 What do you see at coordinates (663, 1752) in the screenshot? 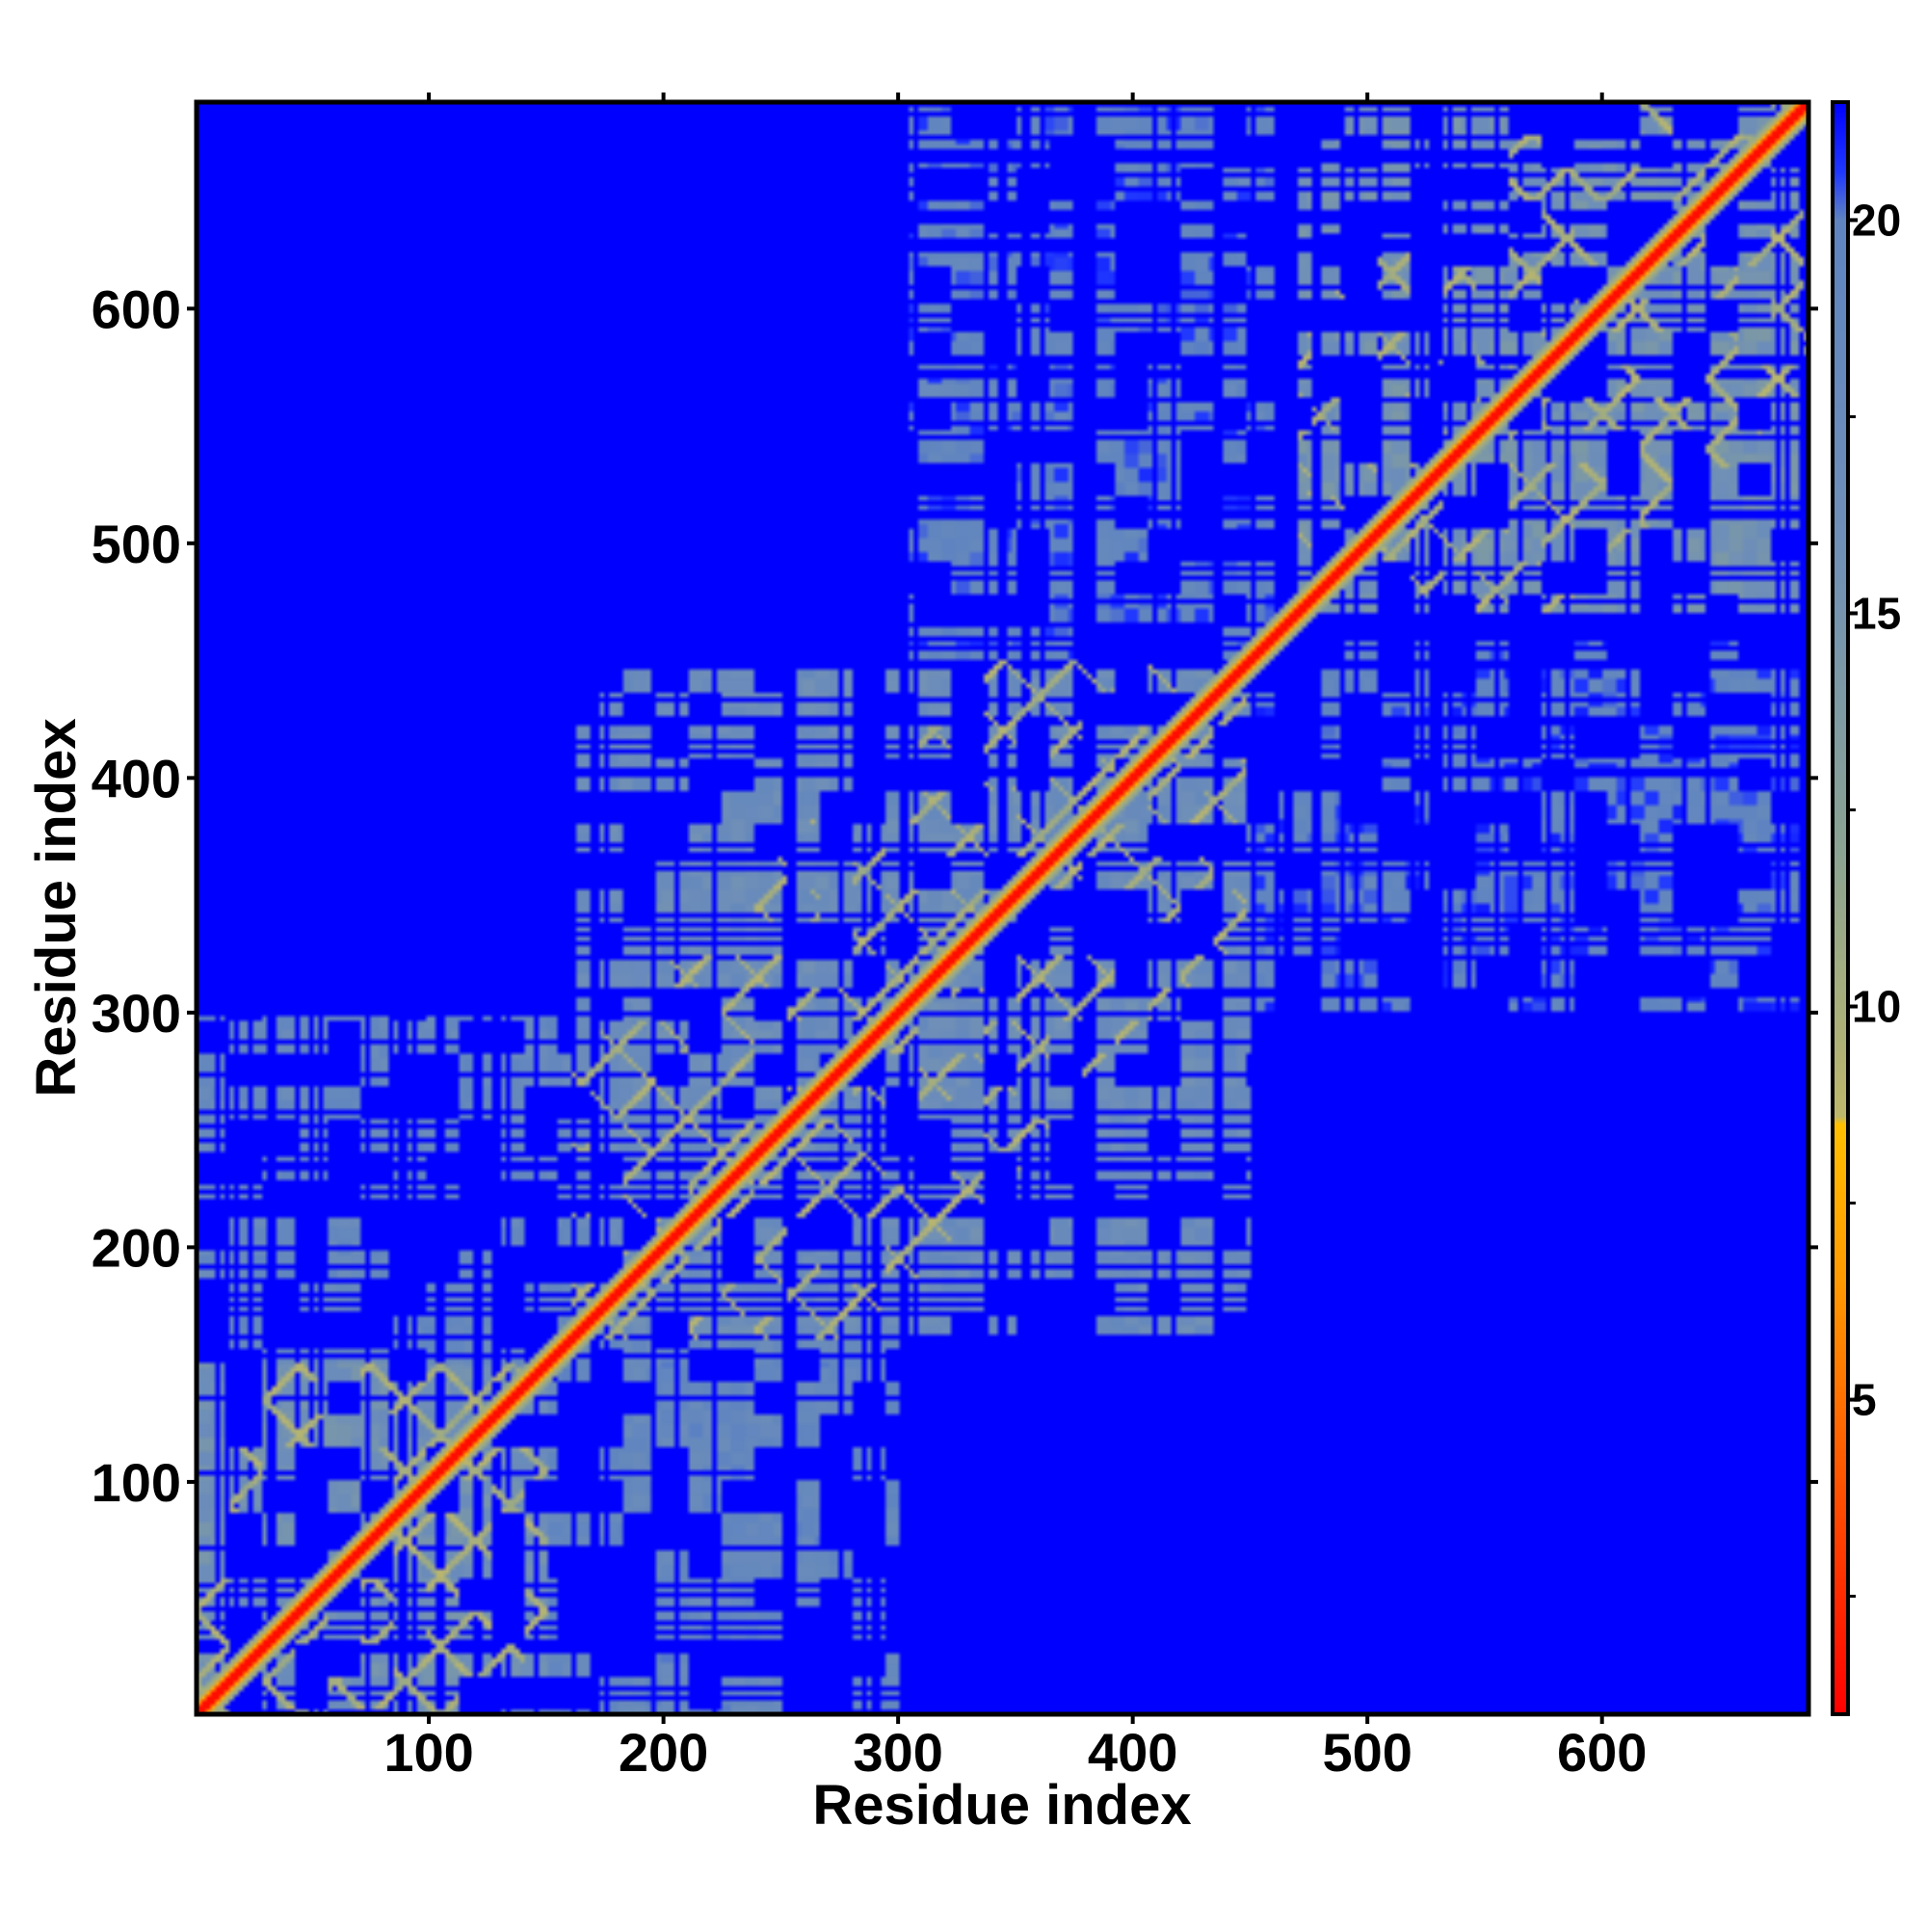
I see `x-tick-label: 200` at bounding box center [663, 1752].